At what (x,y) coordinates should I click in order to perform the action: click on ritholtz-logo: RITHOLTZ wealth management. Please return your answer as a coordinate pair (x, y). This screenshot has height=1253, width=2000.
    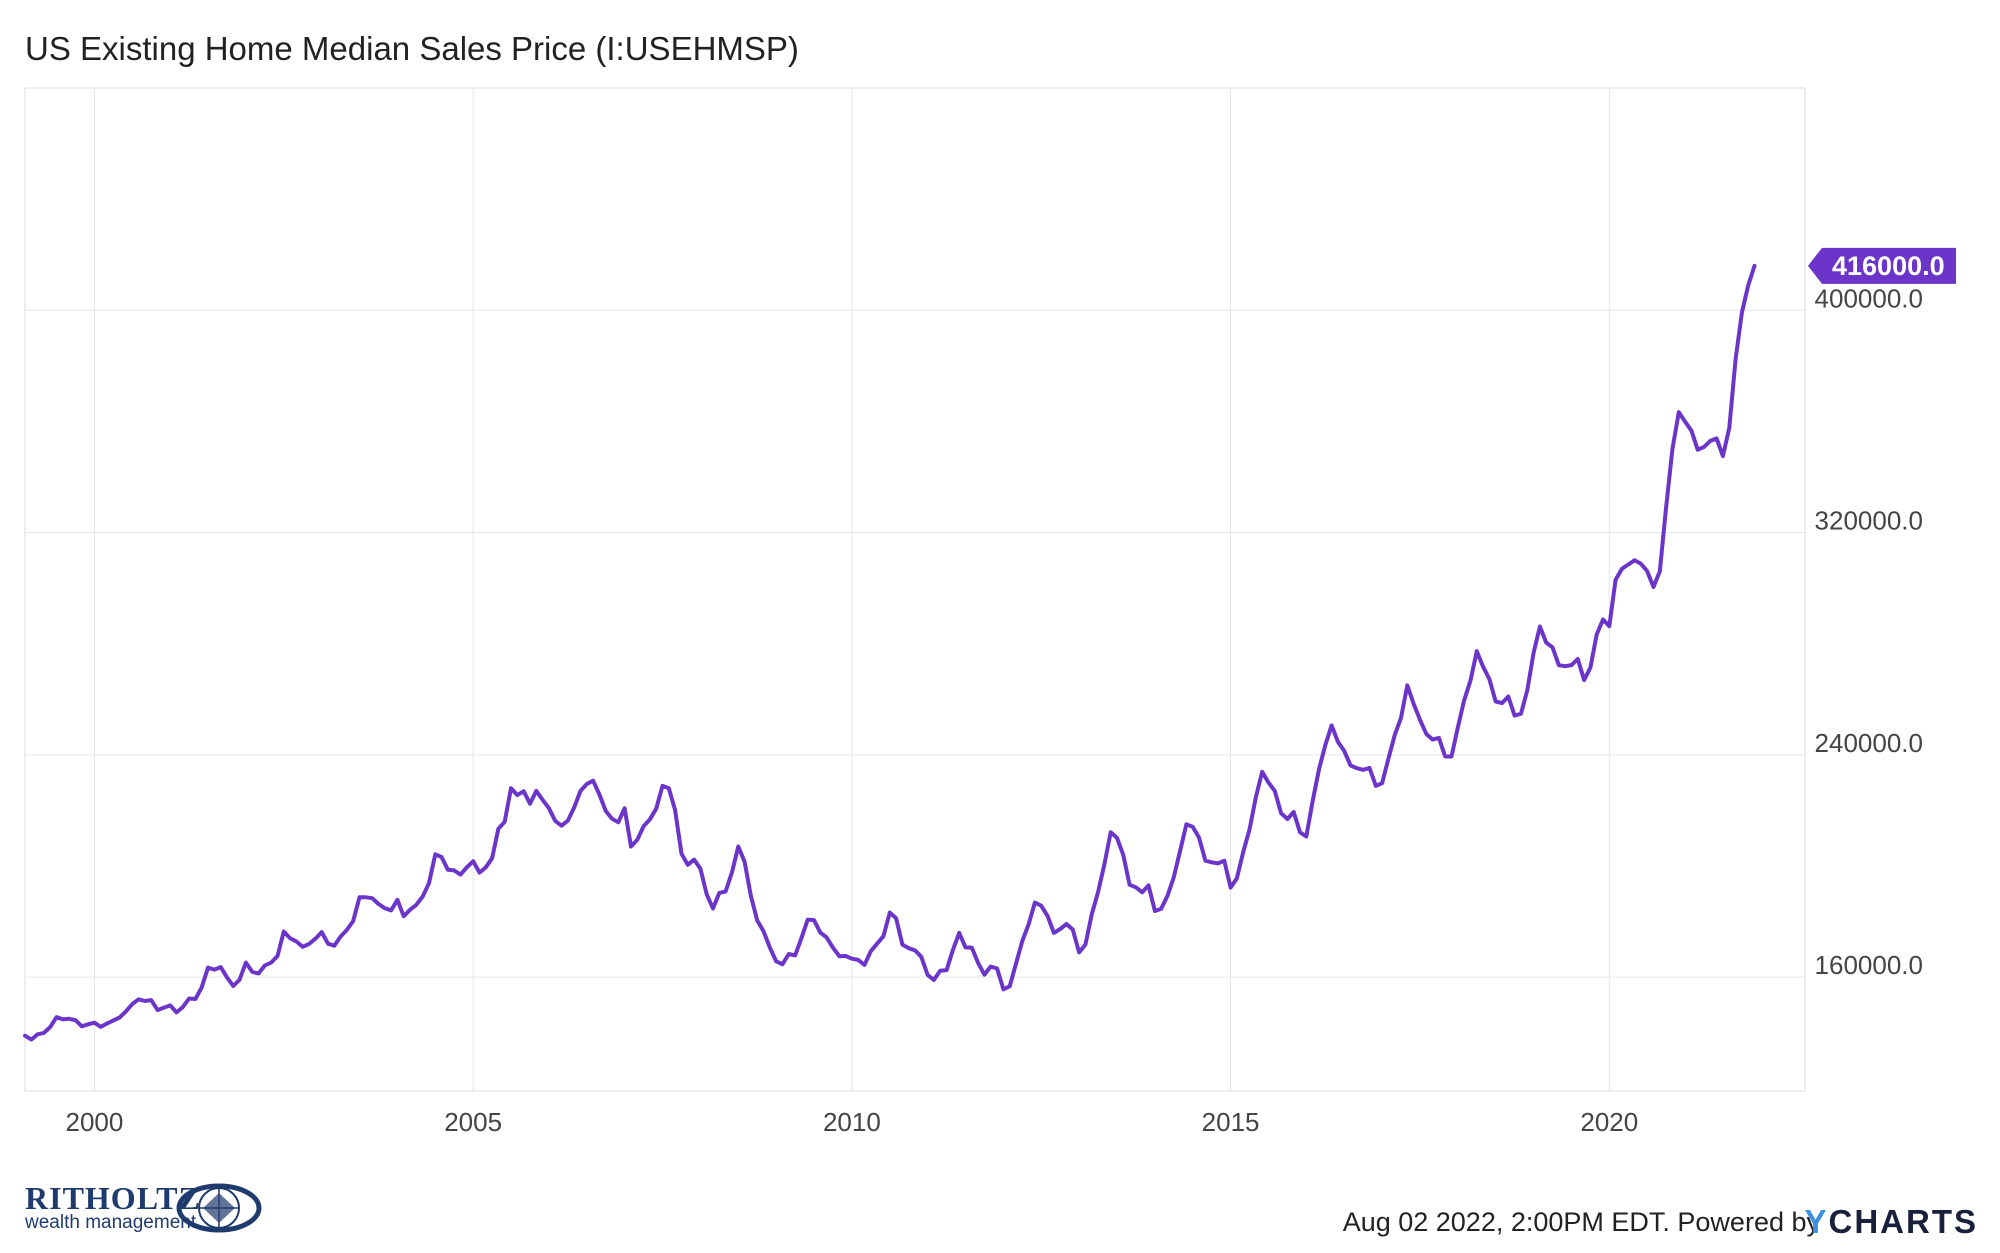
    Looking at the image, I should click on (143, 1206).